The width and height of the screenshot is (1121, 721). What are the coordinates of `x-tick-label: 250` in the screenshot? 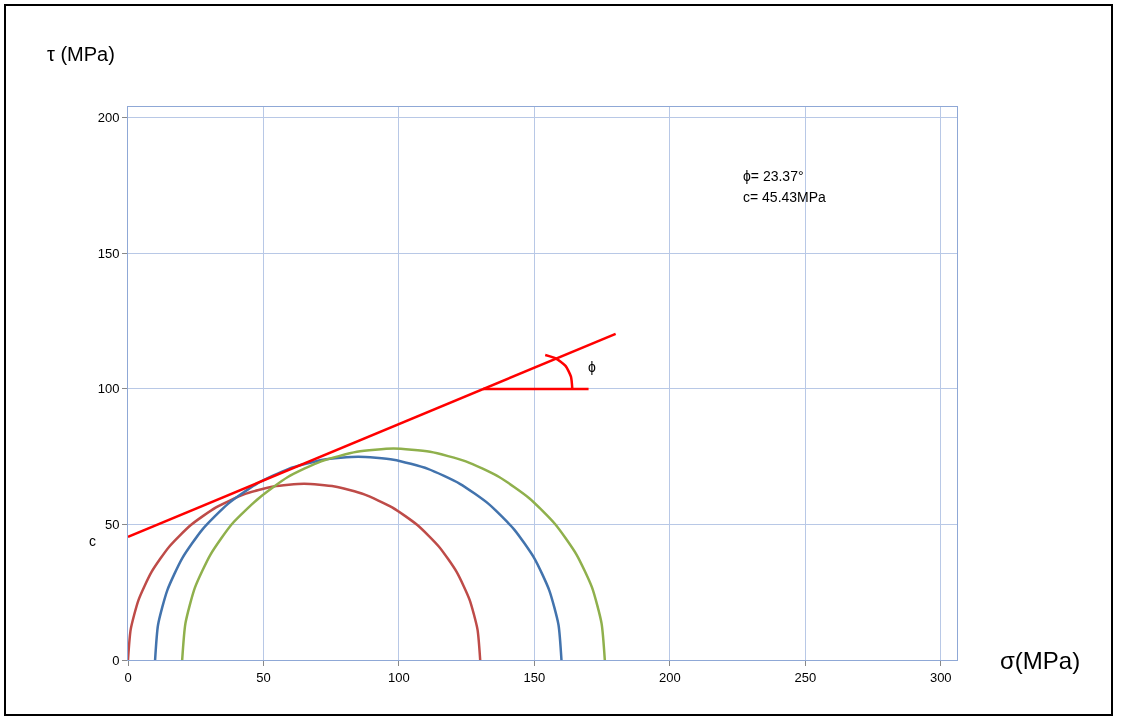 It's located at (805, 677).